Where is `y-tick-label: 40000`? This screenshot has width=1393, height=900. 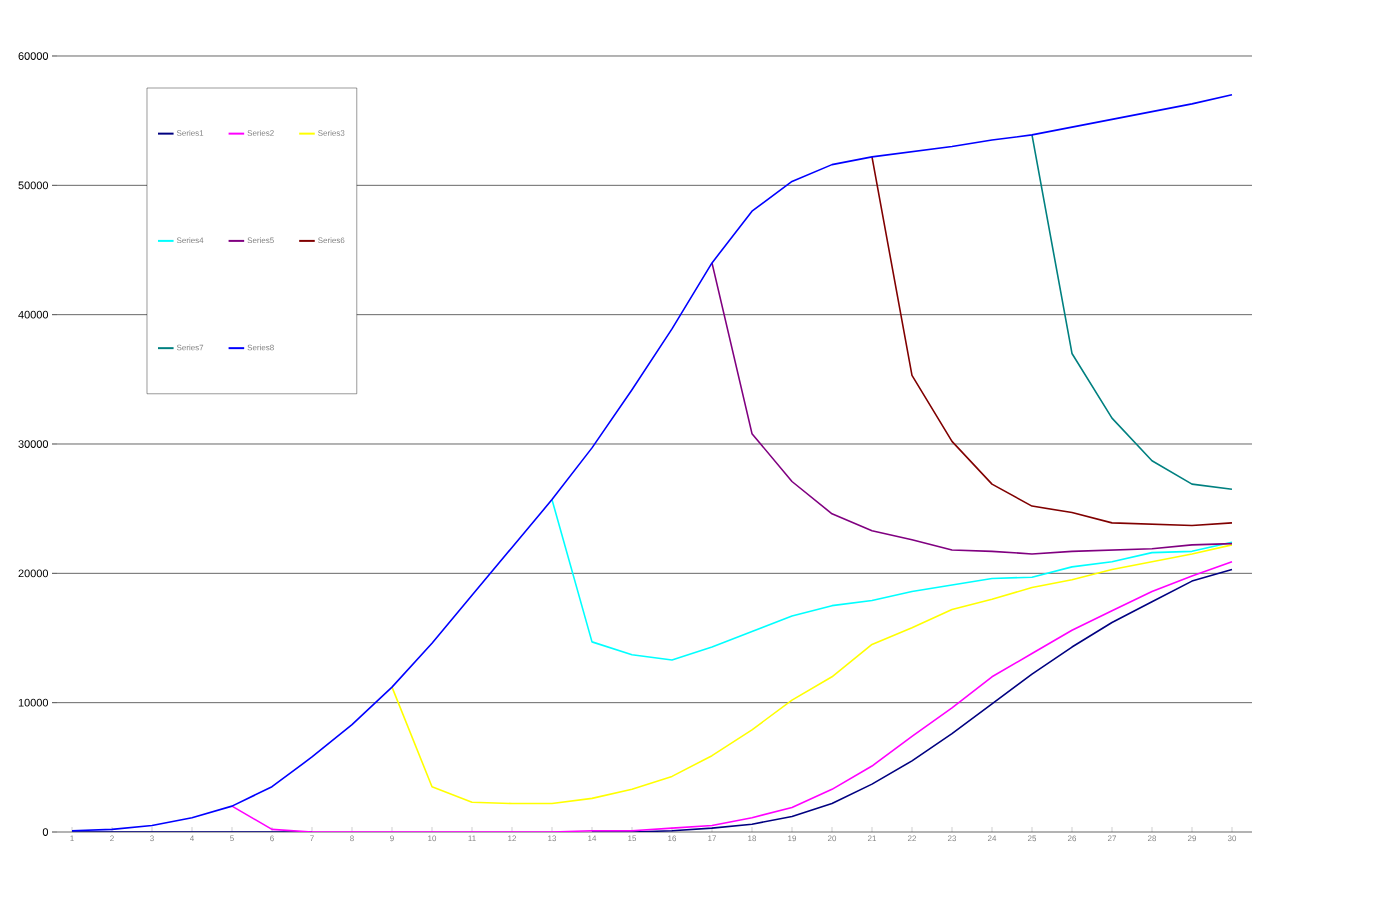 y-tick-label: 40000 is located at coordinates (33, 314).